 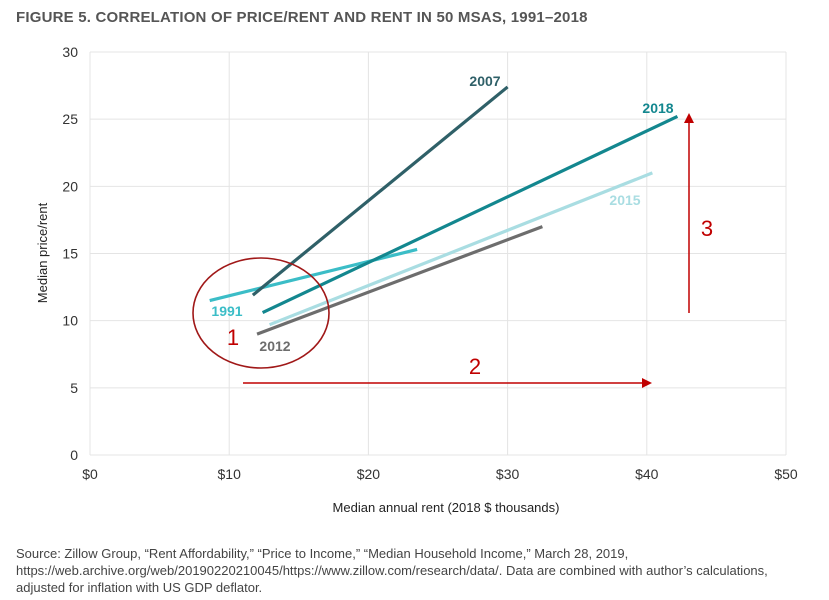 What do you see at coordinates (226, 311) in the screenshot?
I see `series-label-1991: 1991` at bounding box center [226, 311].